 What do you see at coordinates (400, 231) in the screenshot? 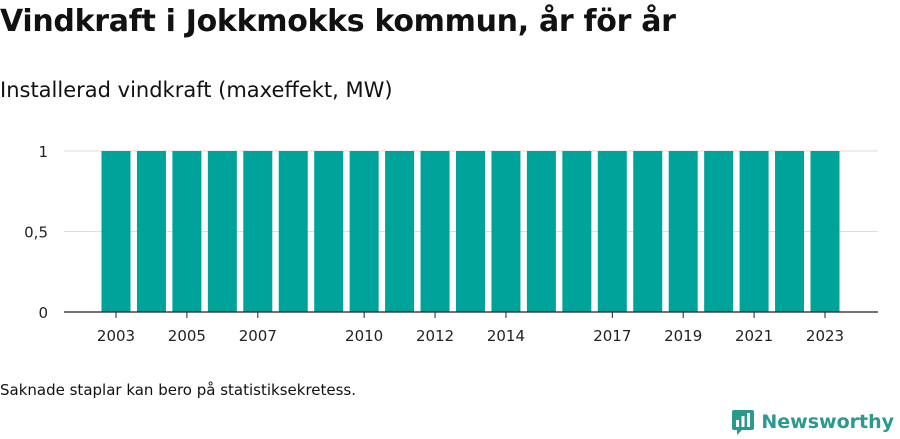
I see `bar-2011` at bounding box center [400, 231].